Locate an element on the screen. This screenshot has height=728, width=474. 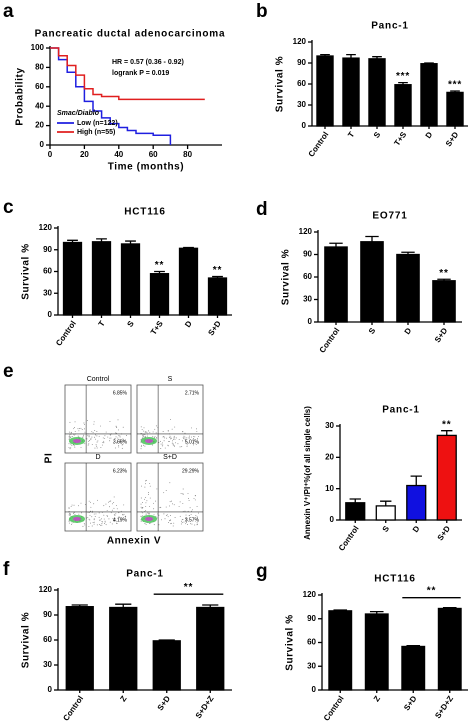
y-tick-label: 20 is located at coordinates (39, 125).